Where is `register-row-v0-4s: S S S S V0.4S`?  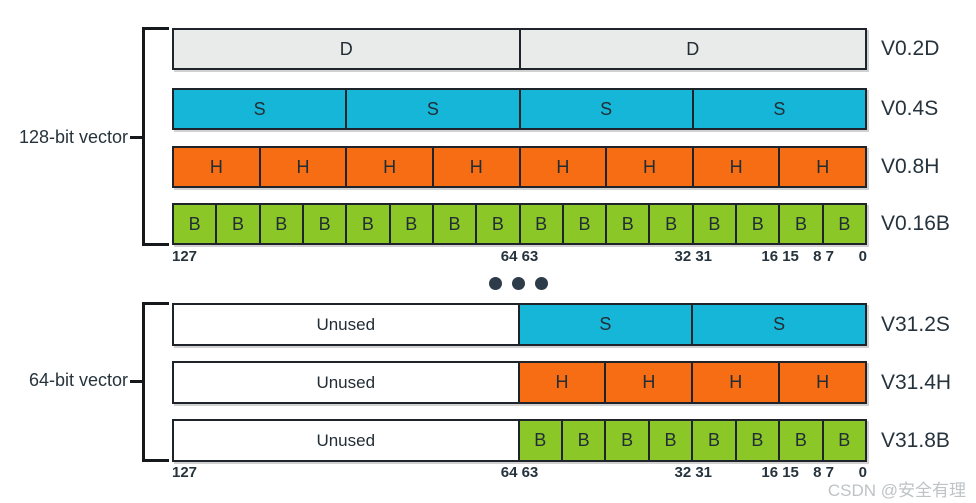
register-row-v0-4s: S S S S V0.4S is located at coordinates (555, 109).